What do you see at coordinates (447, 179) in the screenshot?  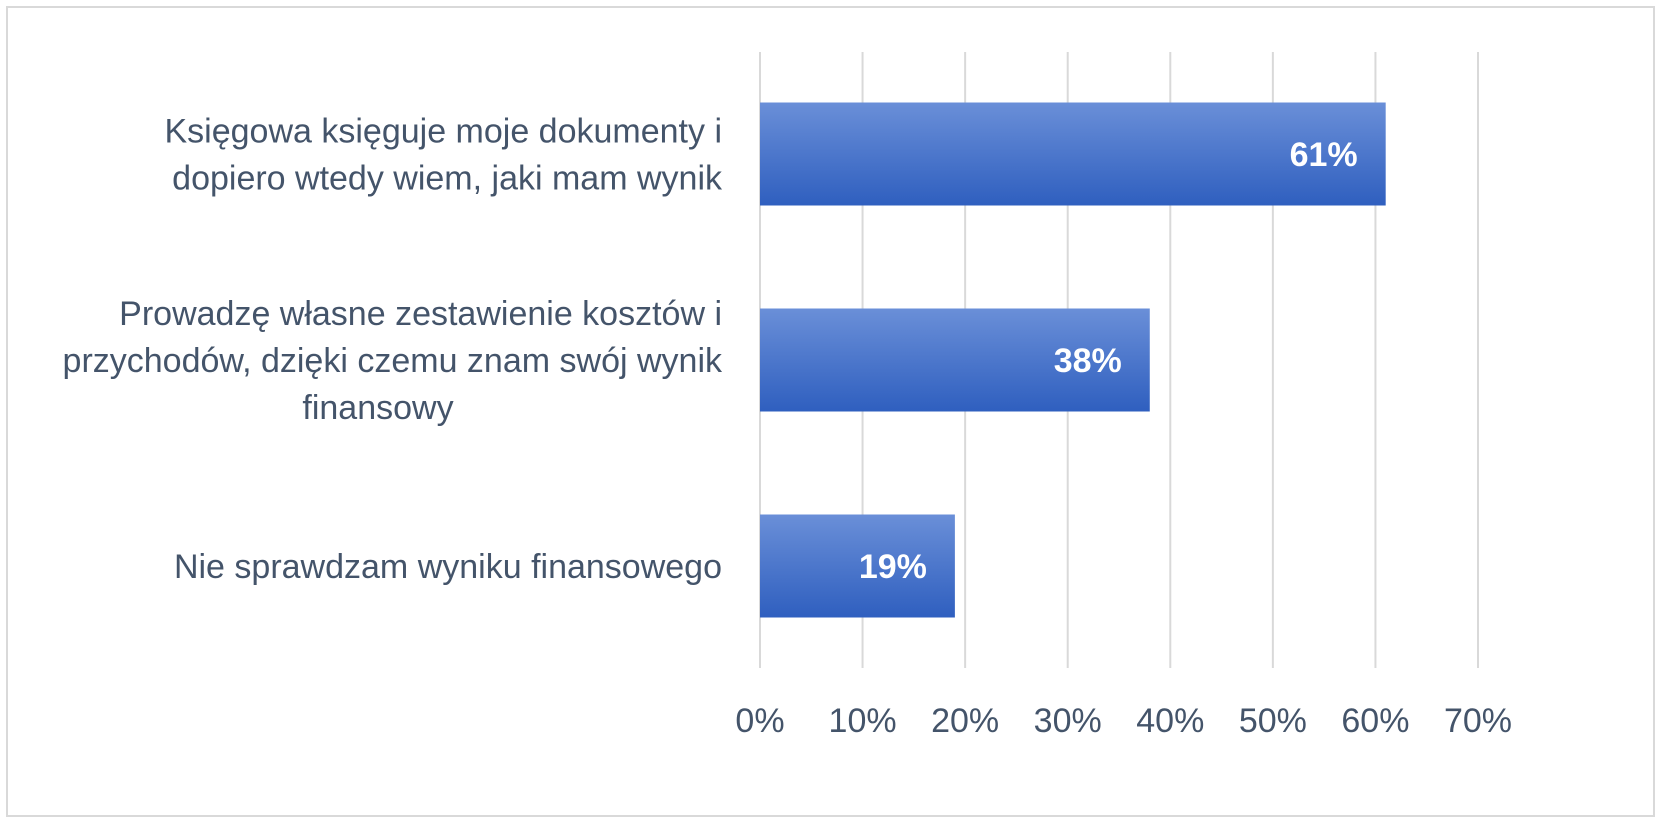 I see `category-label: dopiero wtedy wiem, jaki mam wynik` at bounding box center [447, 179].